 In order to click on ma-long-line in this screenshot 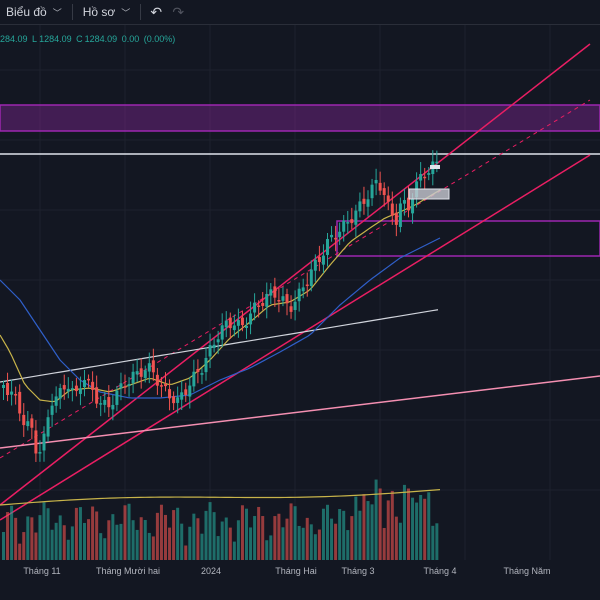, I will do `click(219, 346)`.